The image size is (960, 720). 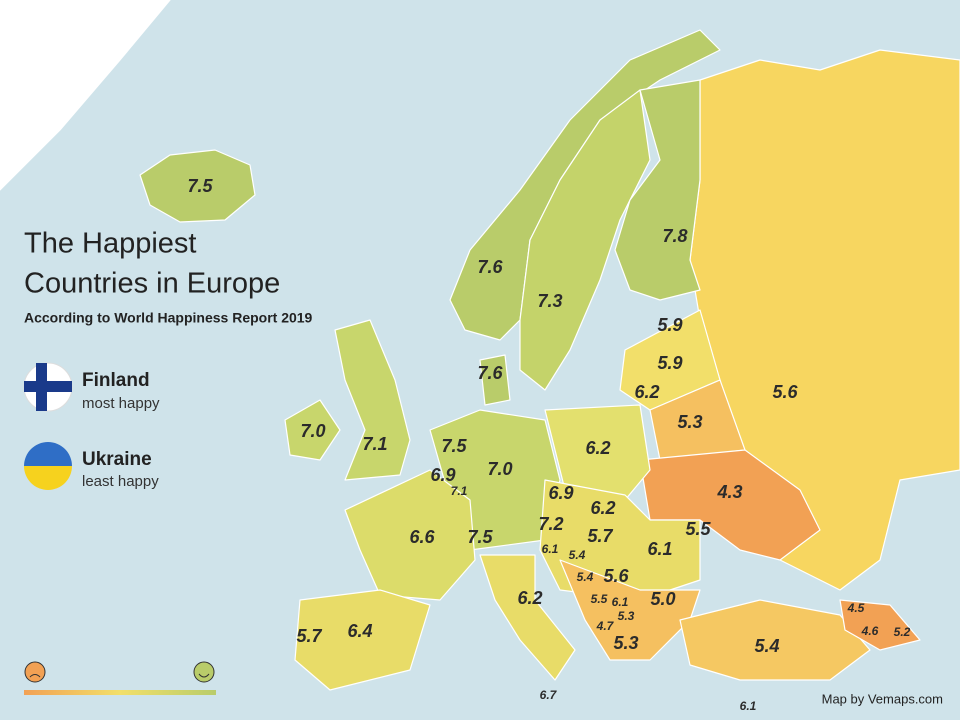 I want to click on italy, so click(x=527, y=617).